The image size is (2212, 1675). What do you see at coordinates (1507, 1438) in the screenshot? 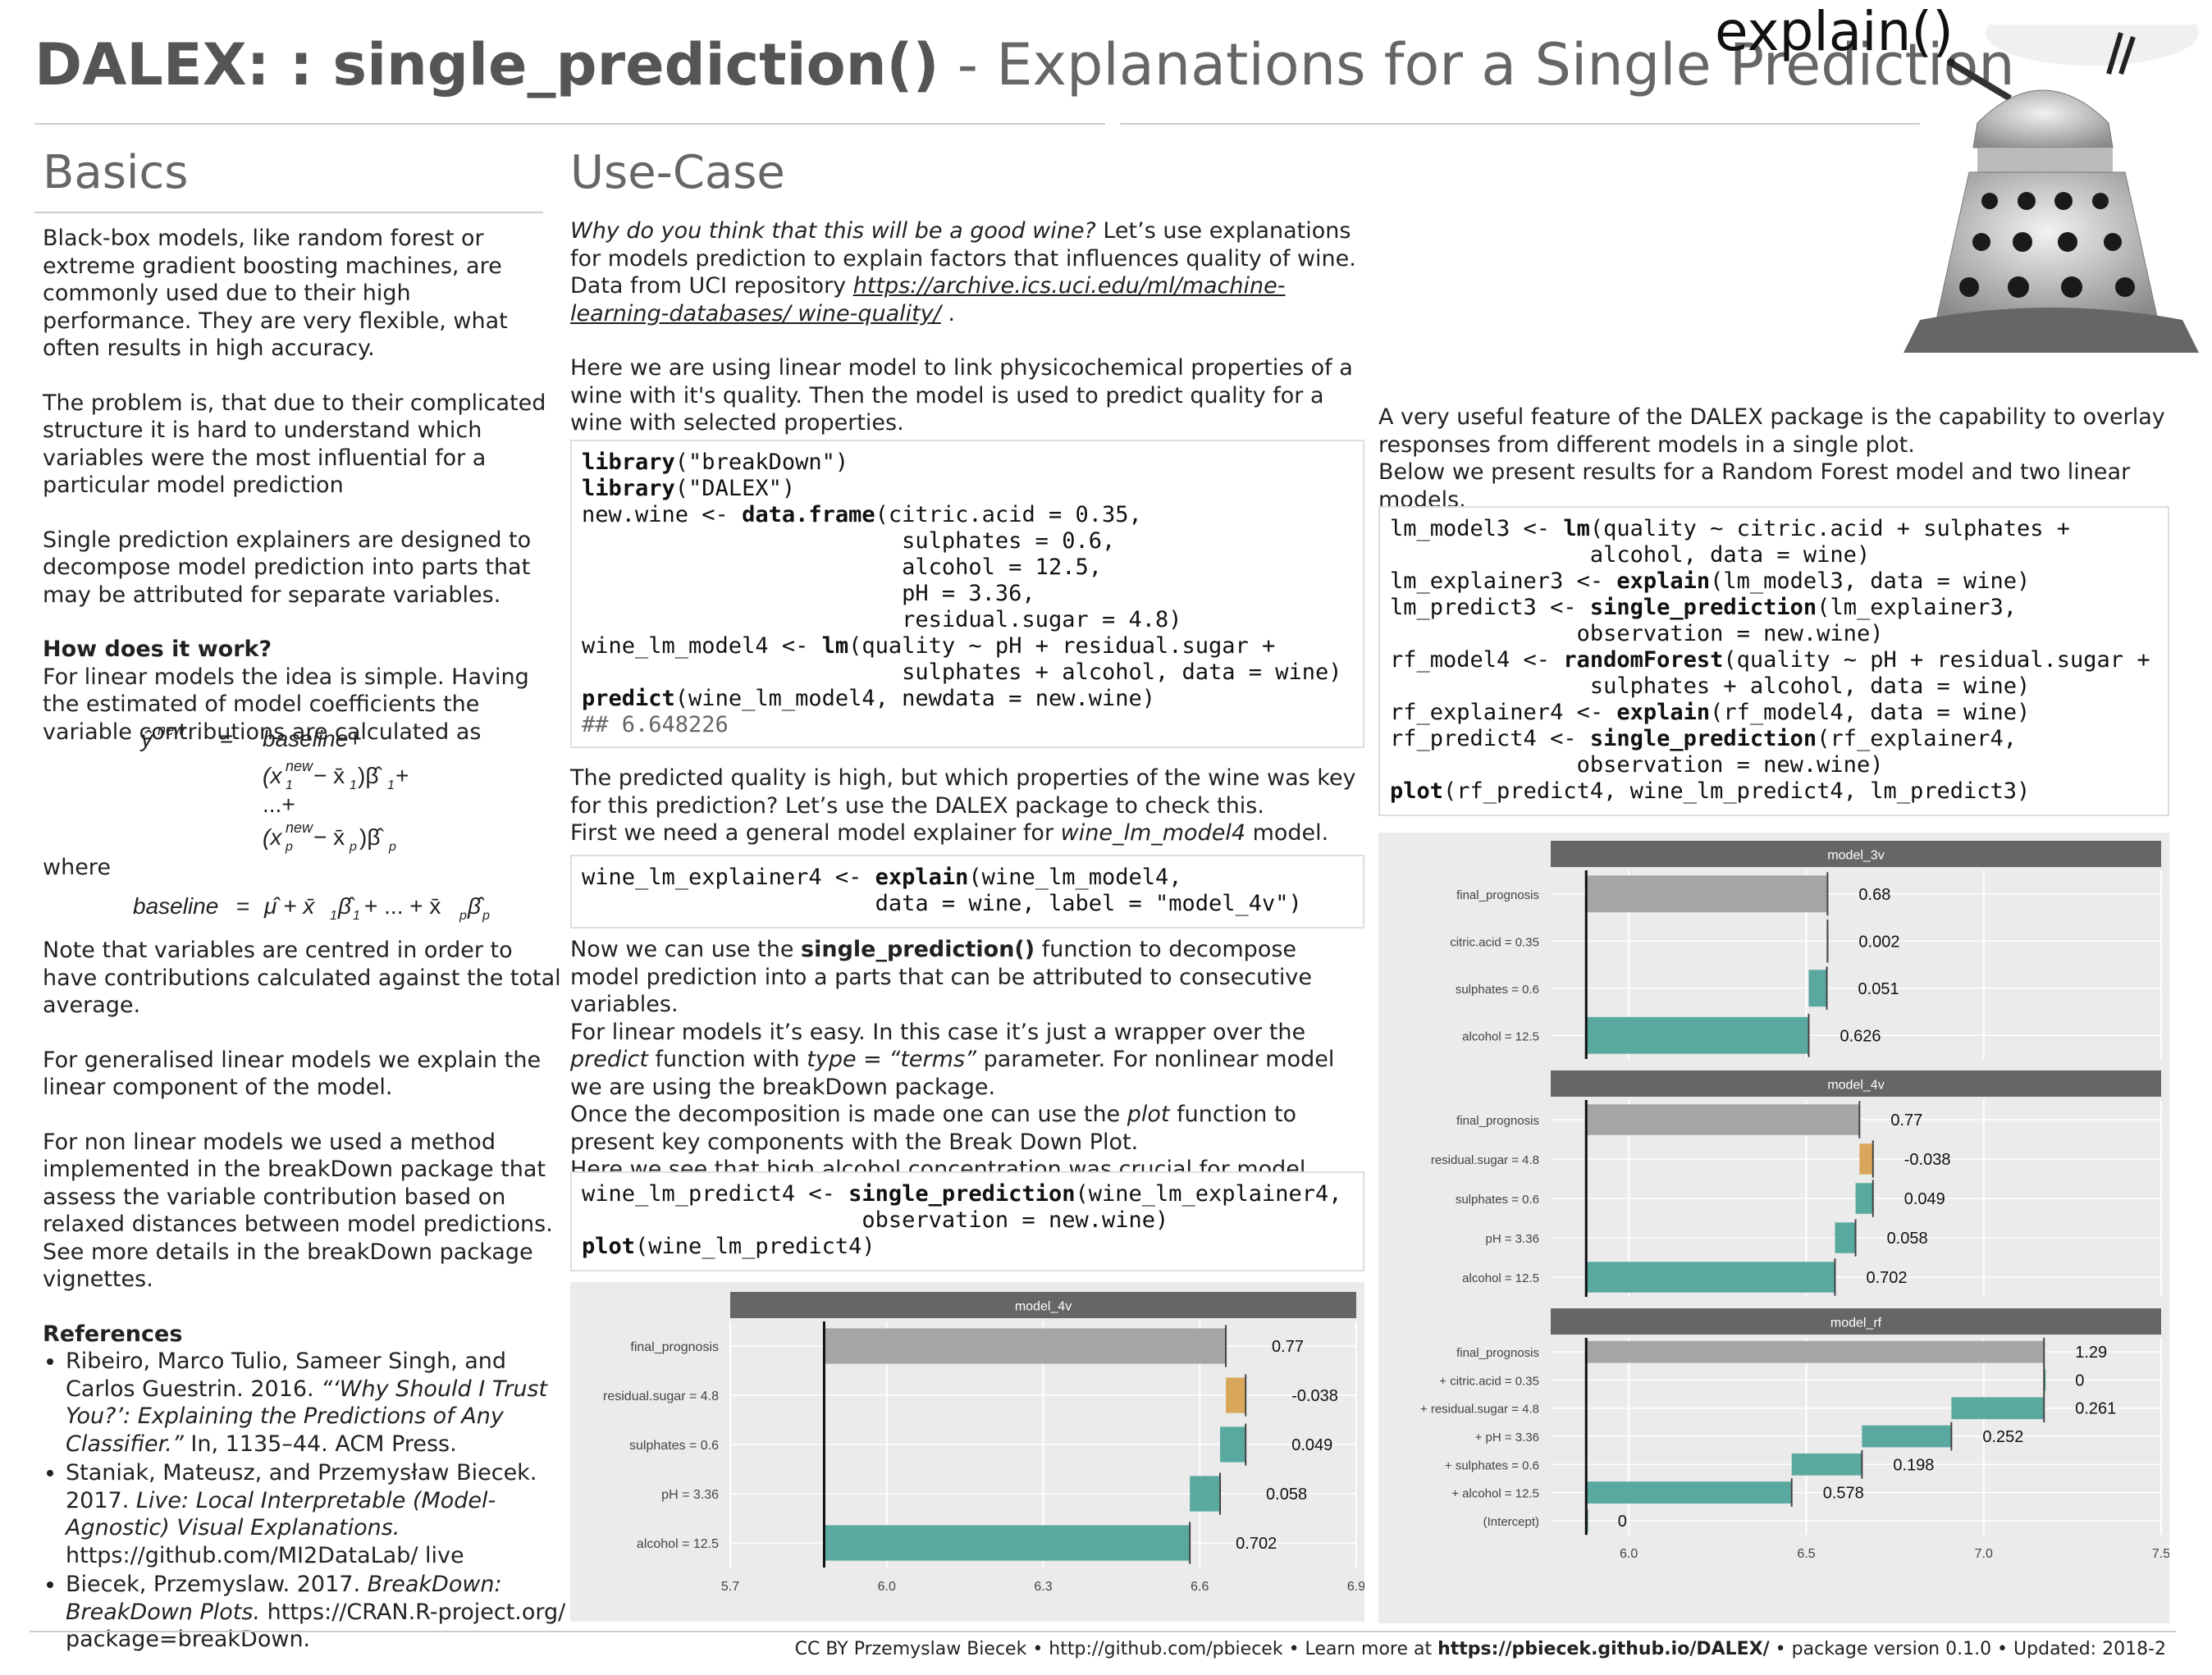
I see `row-label: + pH = 3.36` at bounding box center [1507, 1438].